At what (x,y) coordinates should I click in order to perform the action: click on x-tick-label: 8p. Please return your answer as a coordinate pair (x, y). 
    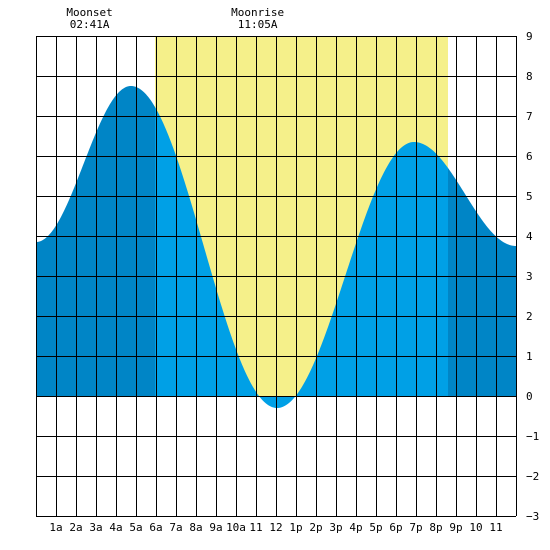
    Looking at the image, I should click on (435, 527).